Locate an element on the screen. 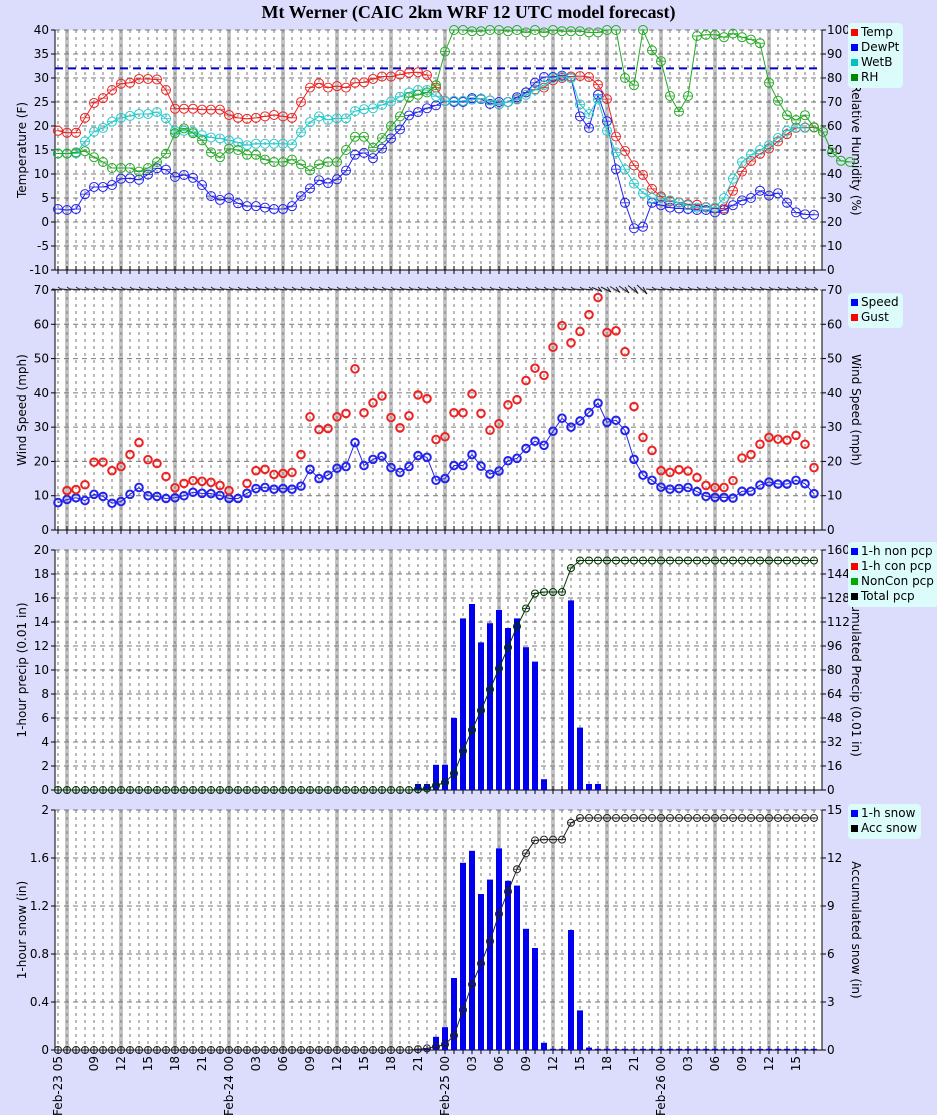  legend-item: DewPt is located at coordinates (875, 47).